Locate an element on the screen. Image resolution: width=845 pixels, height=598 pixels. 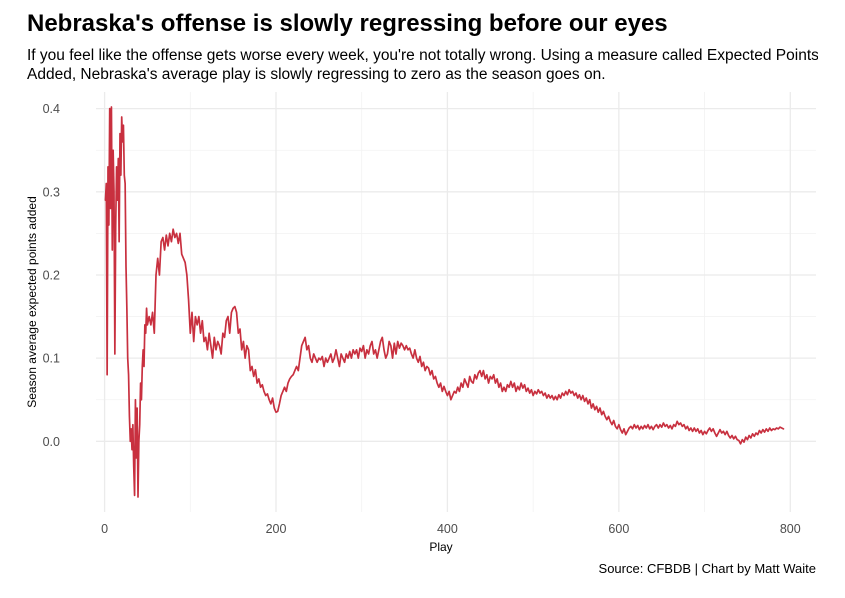
y-axis-ticks: 0.0 0.1 0.2 0.3 0.4 is located at coordinates (51, 275).